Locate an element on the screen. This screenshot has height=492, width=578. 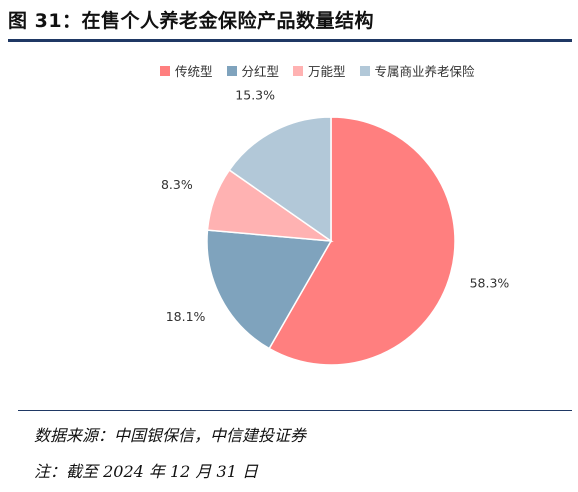
legend-label-traditional: 传统型 is located at coordinates (194, 71).